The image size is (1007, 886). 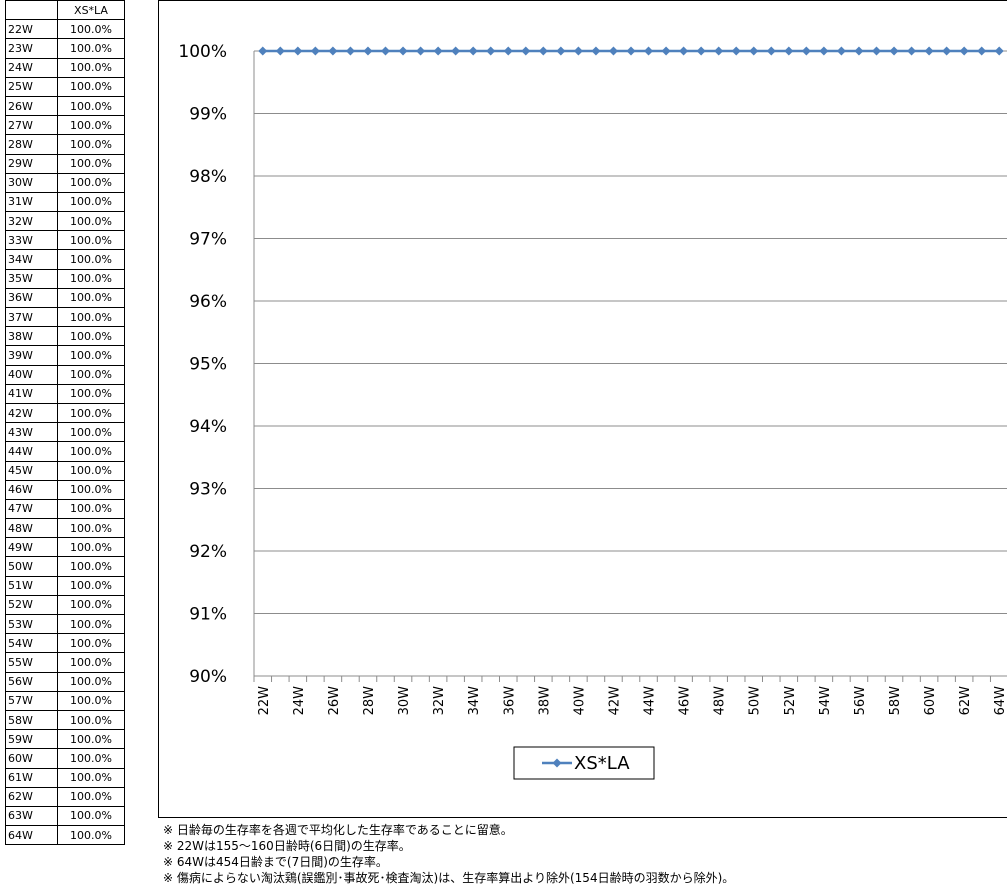 I want to click on x-tick-label: 30W, so click(x=404, y=701).